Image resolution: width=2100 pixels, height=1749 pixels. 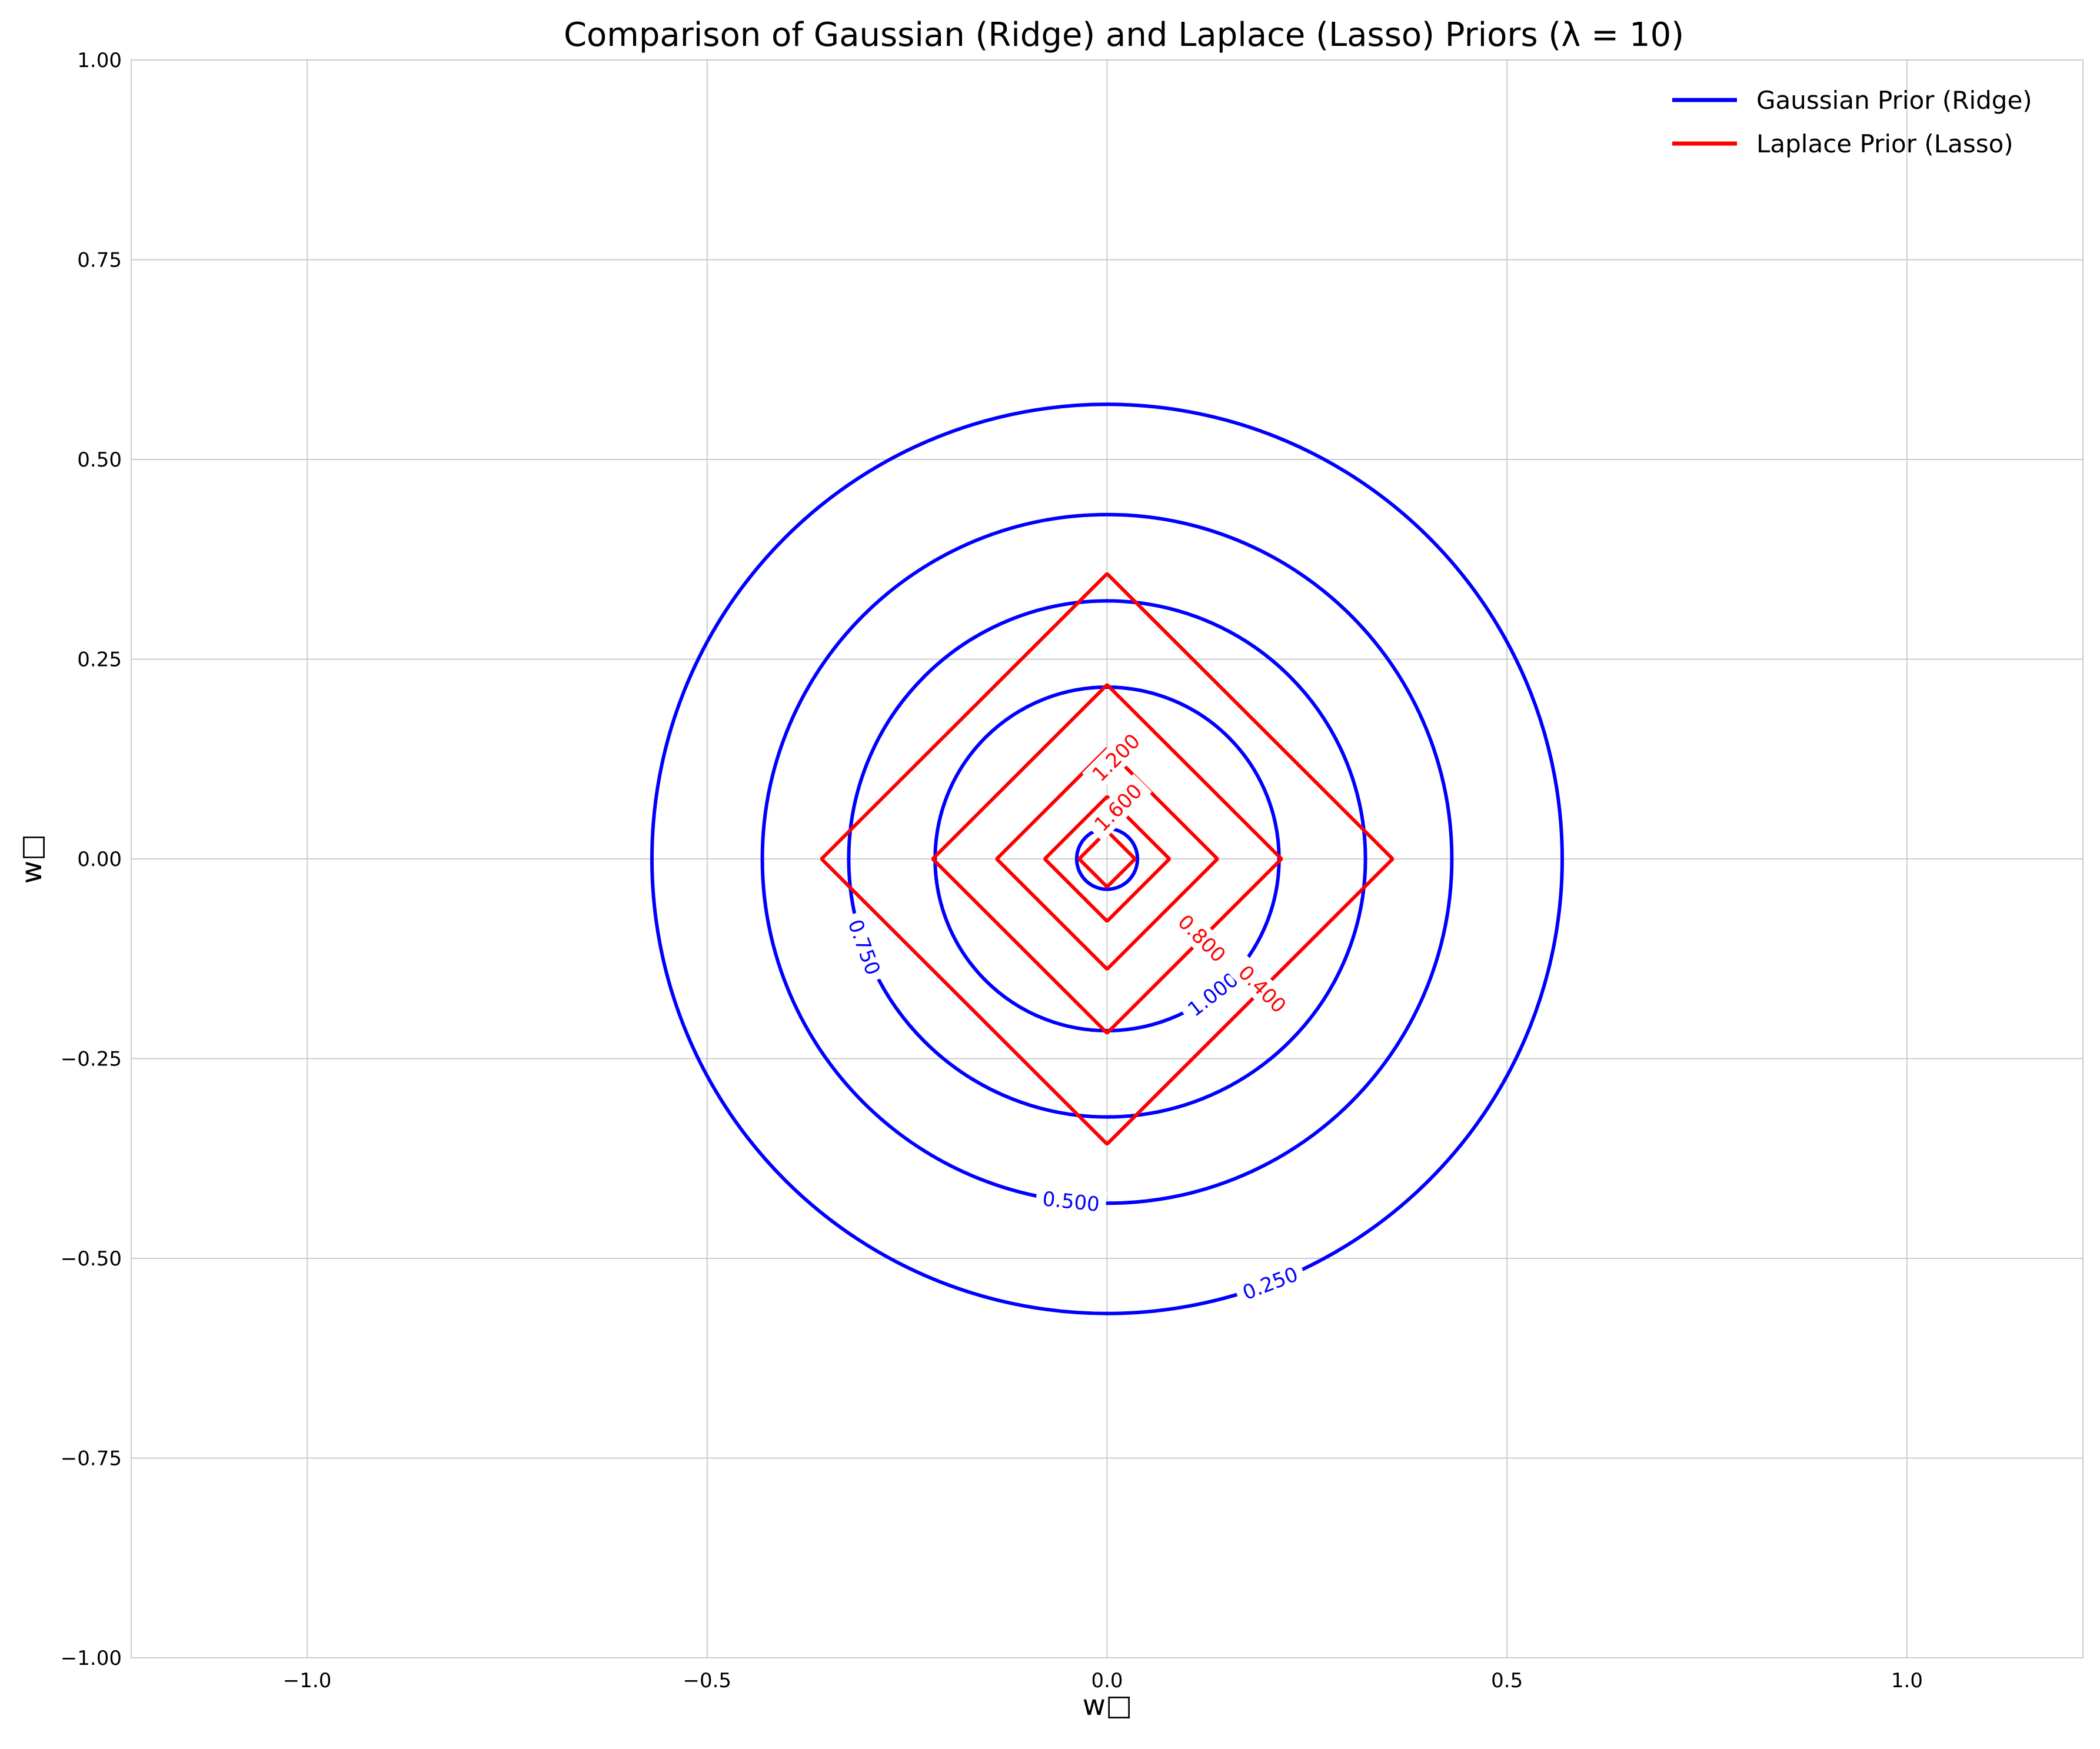 I want to click on y-tick-label: 1.00, so click(x=99, y=60).